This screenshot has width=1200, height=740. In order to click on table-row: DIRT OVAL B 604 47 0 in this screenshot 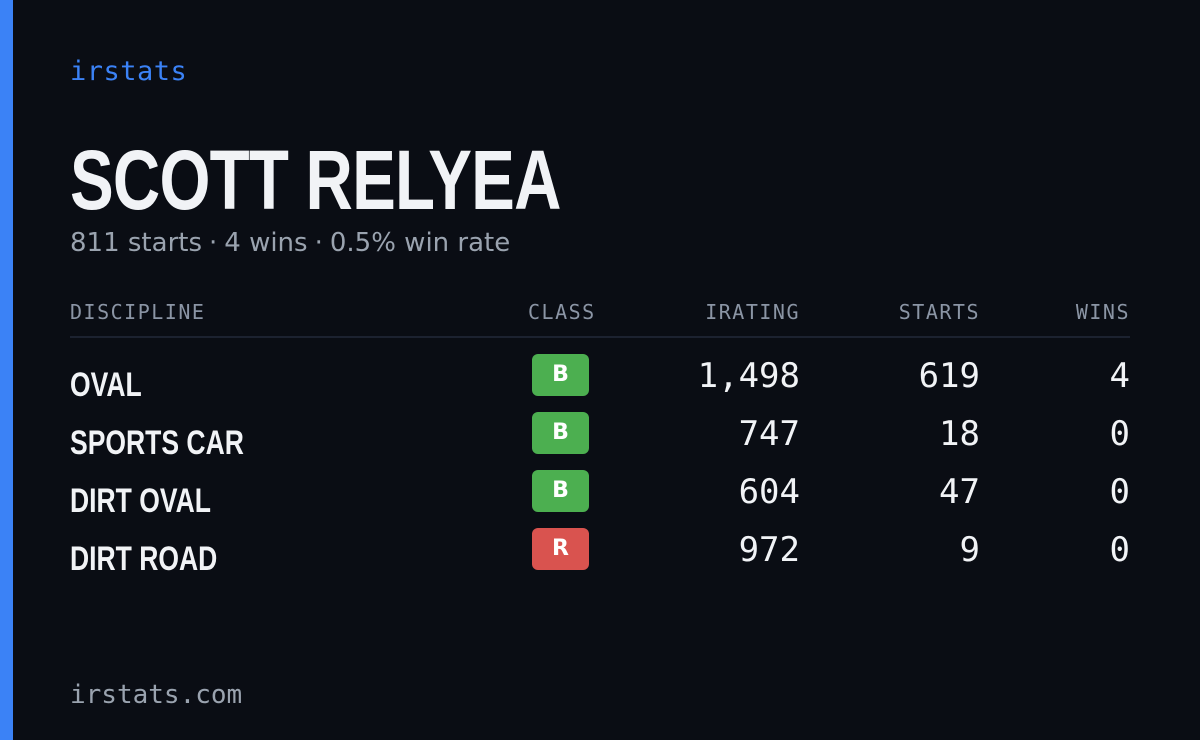, I will do `click(600, 497)`.